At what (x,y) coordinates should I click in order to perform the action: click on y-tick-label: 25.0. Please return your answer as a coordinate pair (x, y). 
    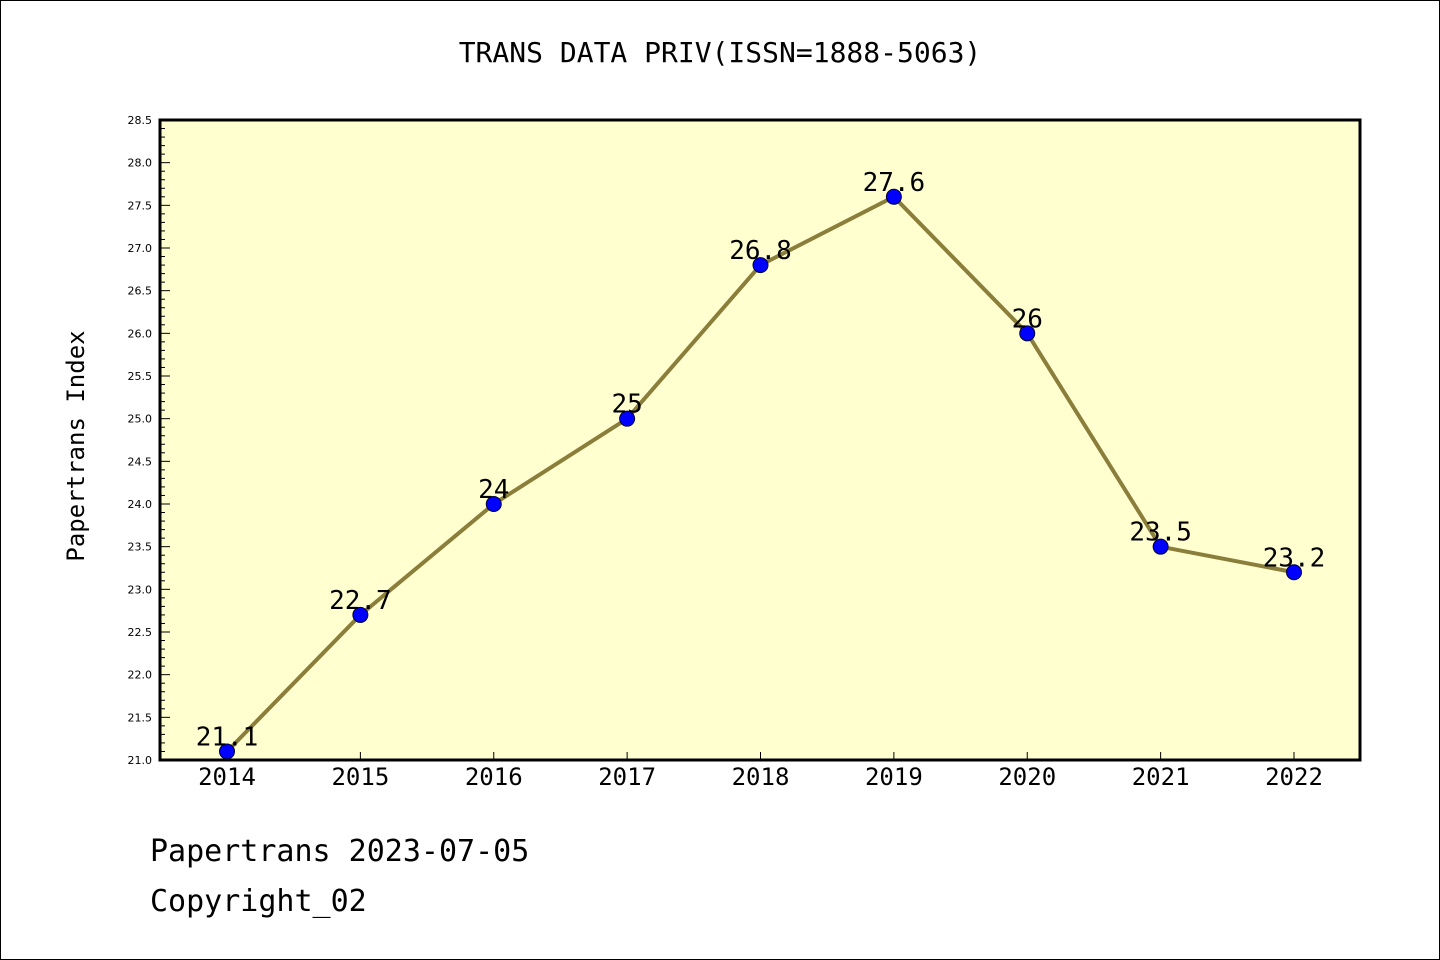
    Looking at the image, I should click on (140, 419).